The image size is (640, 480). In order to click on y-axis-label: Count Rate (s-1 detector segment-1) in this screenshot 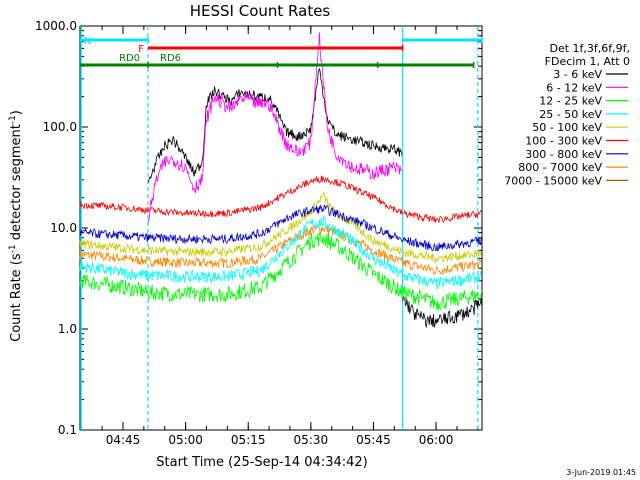, I will do `click(16, 226)`.